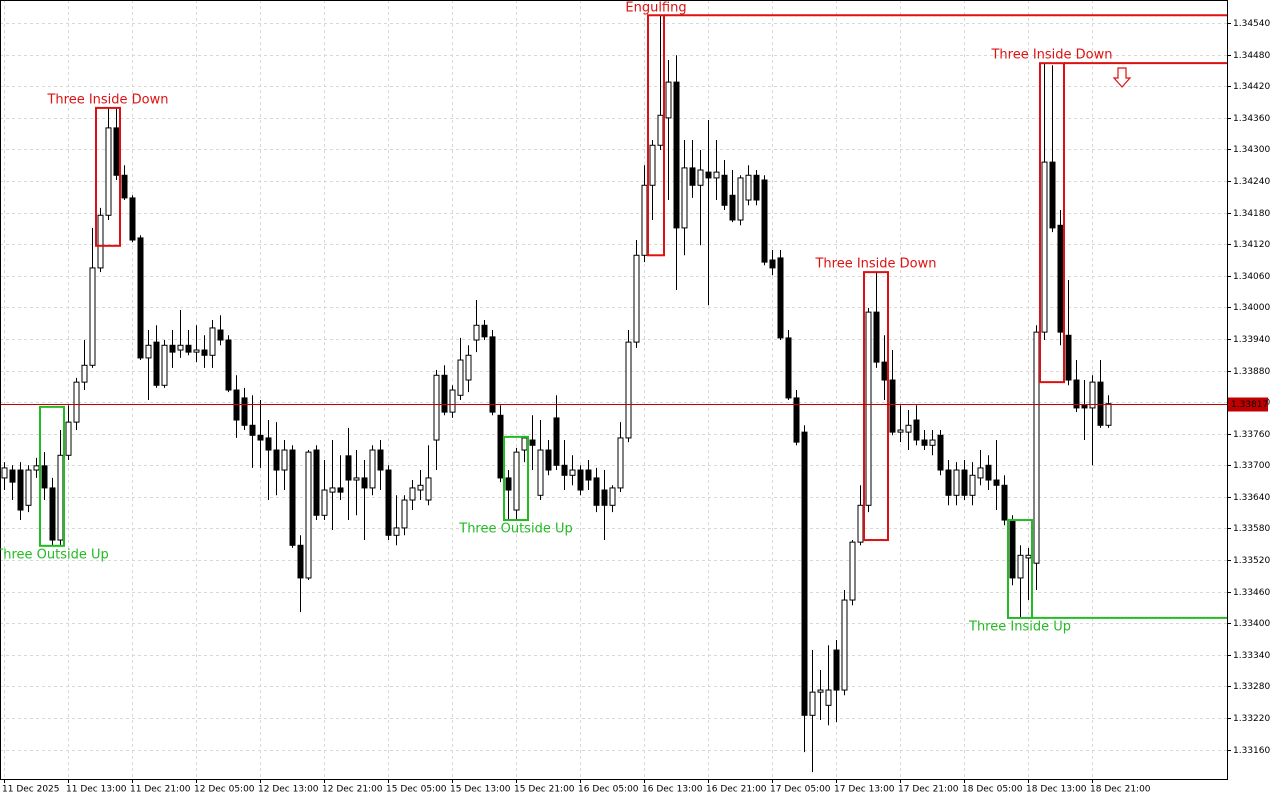  Describe the element at coordinates (864, 790) in the screenshot. I see `x-tick-label: 17 Dec 13:00` at that location.